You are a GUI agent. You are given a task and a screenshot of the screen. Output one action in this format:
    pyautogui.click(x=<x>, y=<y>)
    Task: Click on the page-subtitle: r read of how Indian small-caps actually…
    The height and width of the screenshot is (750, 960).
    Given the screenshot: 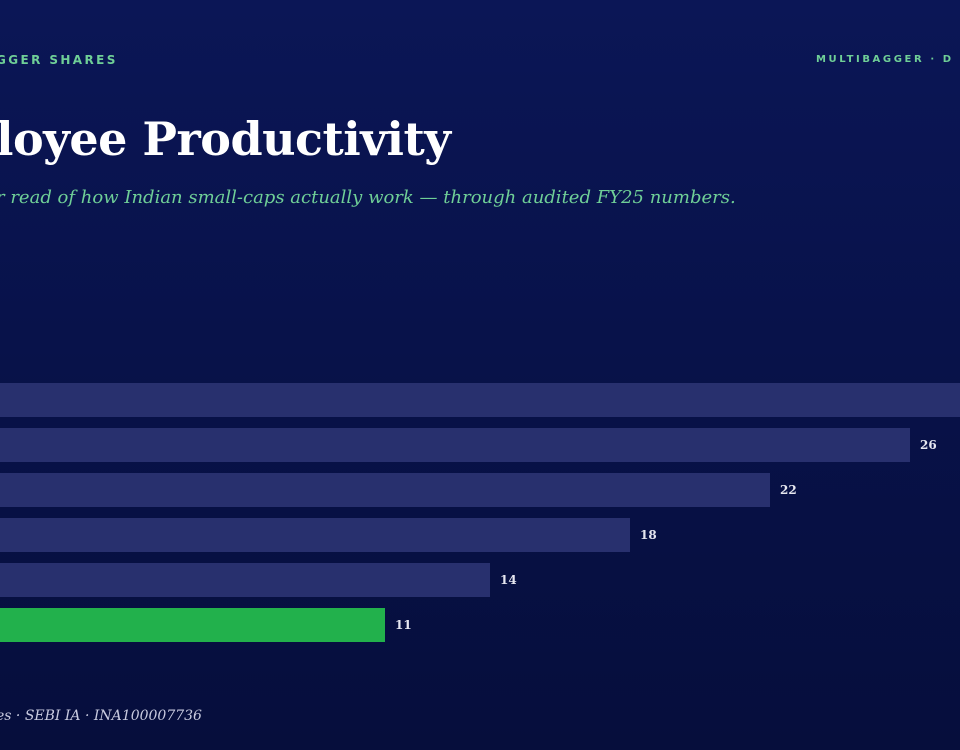 What is the action you would take?
    pyautogui.click(x=368, y=197)
    